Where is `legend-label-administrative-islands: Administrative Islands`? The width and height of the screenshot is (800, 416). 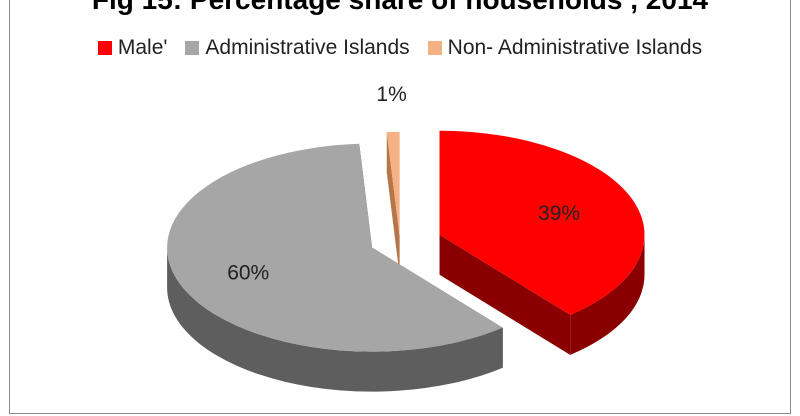
legend-label-administrative-islands: Administrative Islands is located at coordinates (307, 47).